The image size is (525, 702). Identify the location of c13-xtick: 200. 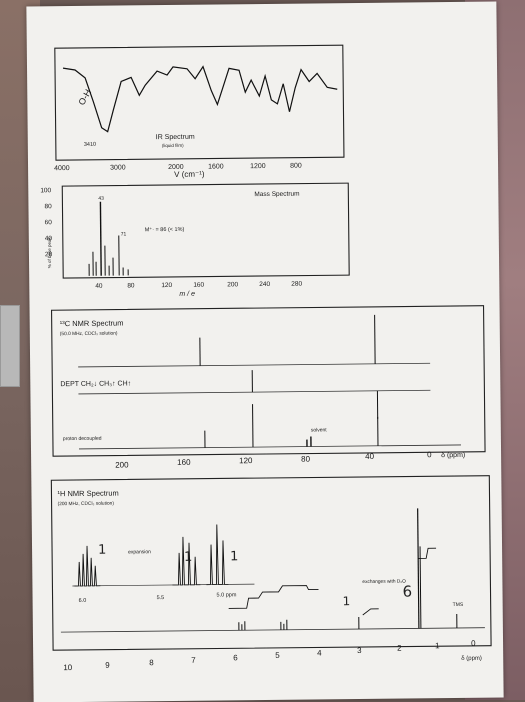
(122, 464).